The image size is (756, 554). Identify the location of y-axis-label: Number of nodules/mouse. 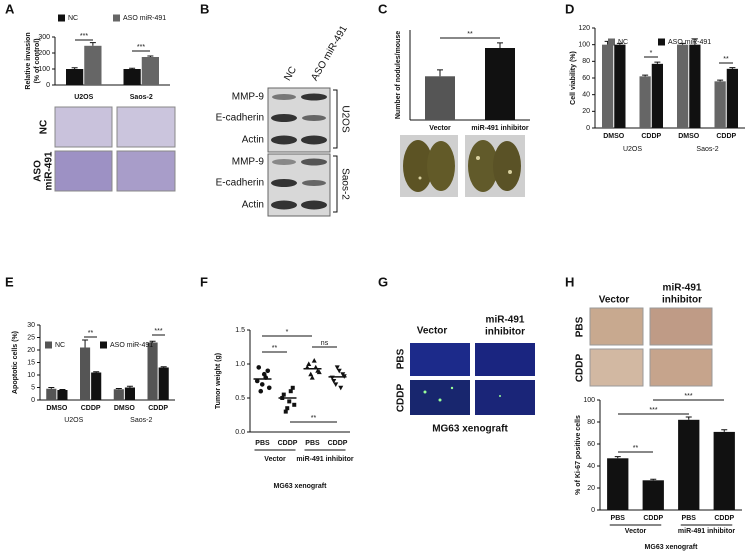
(398, 75).